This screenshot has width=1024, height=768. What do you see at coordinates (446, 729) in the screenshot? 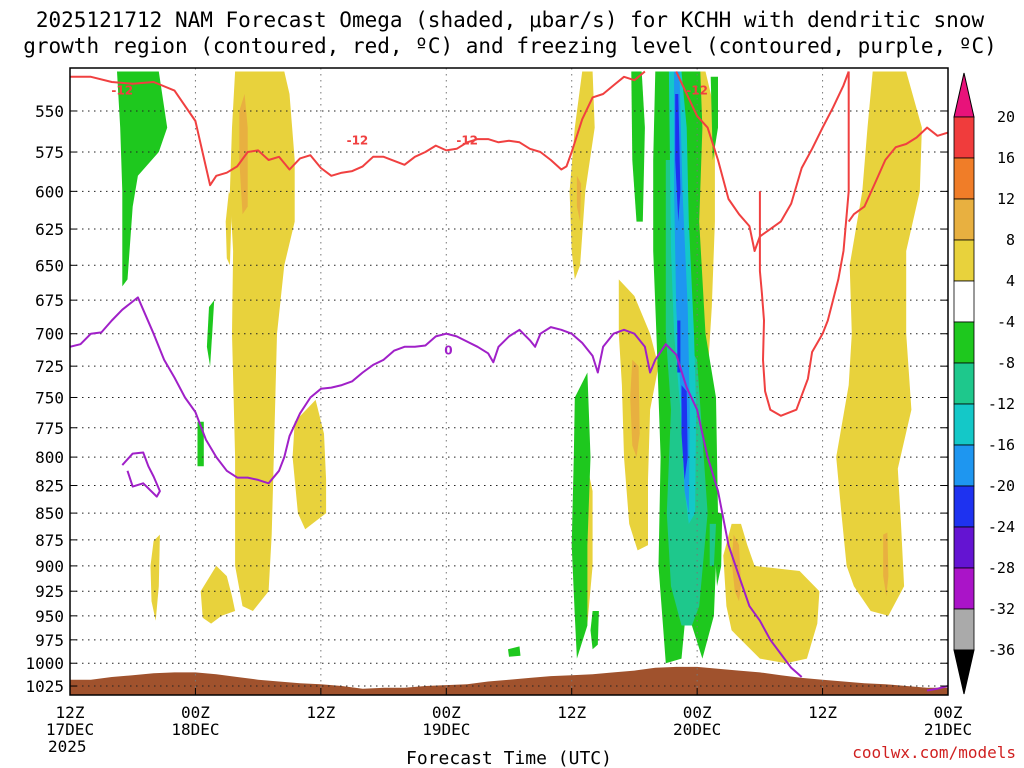
I see `x-tick-label: 19DEC` at bounding box center [446, 729].